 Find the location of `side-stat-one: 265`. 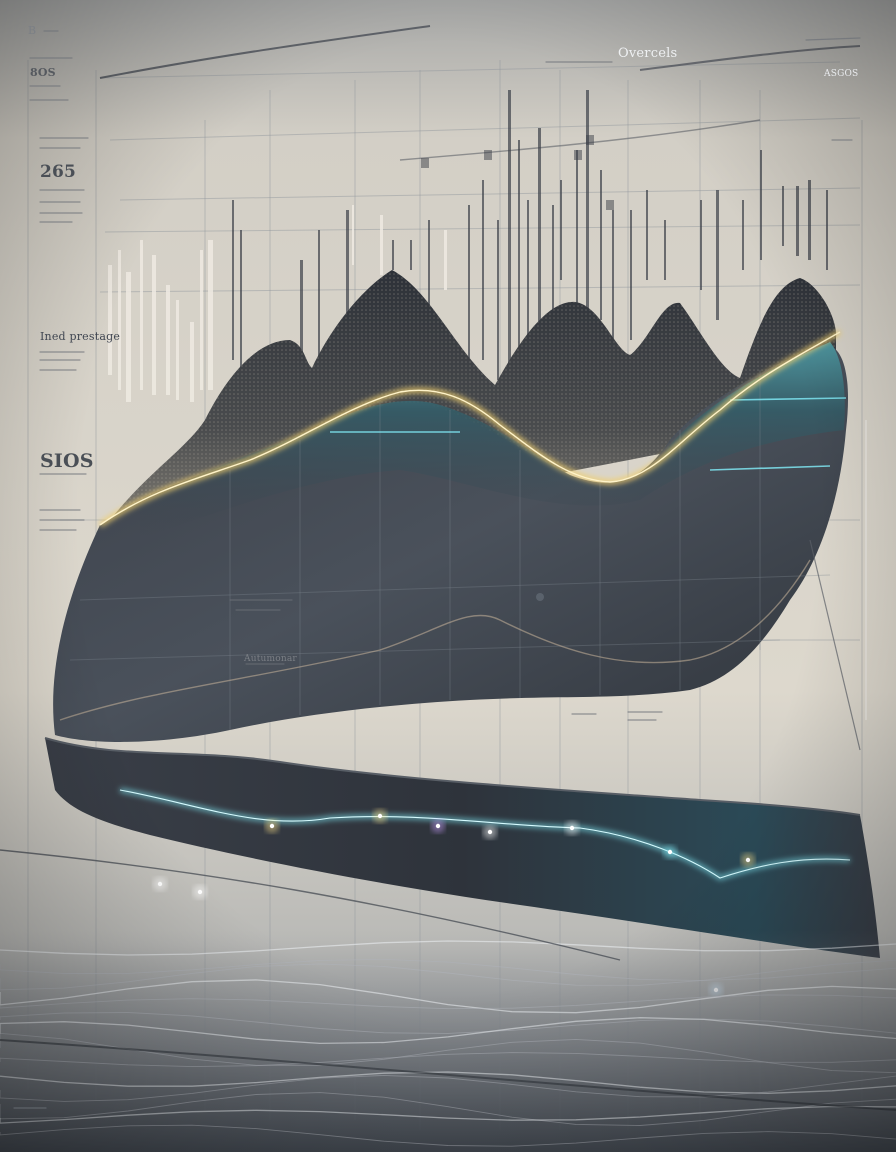

side-stat-one: 265 is located at coordinates (58, 172).